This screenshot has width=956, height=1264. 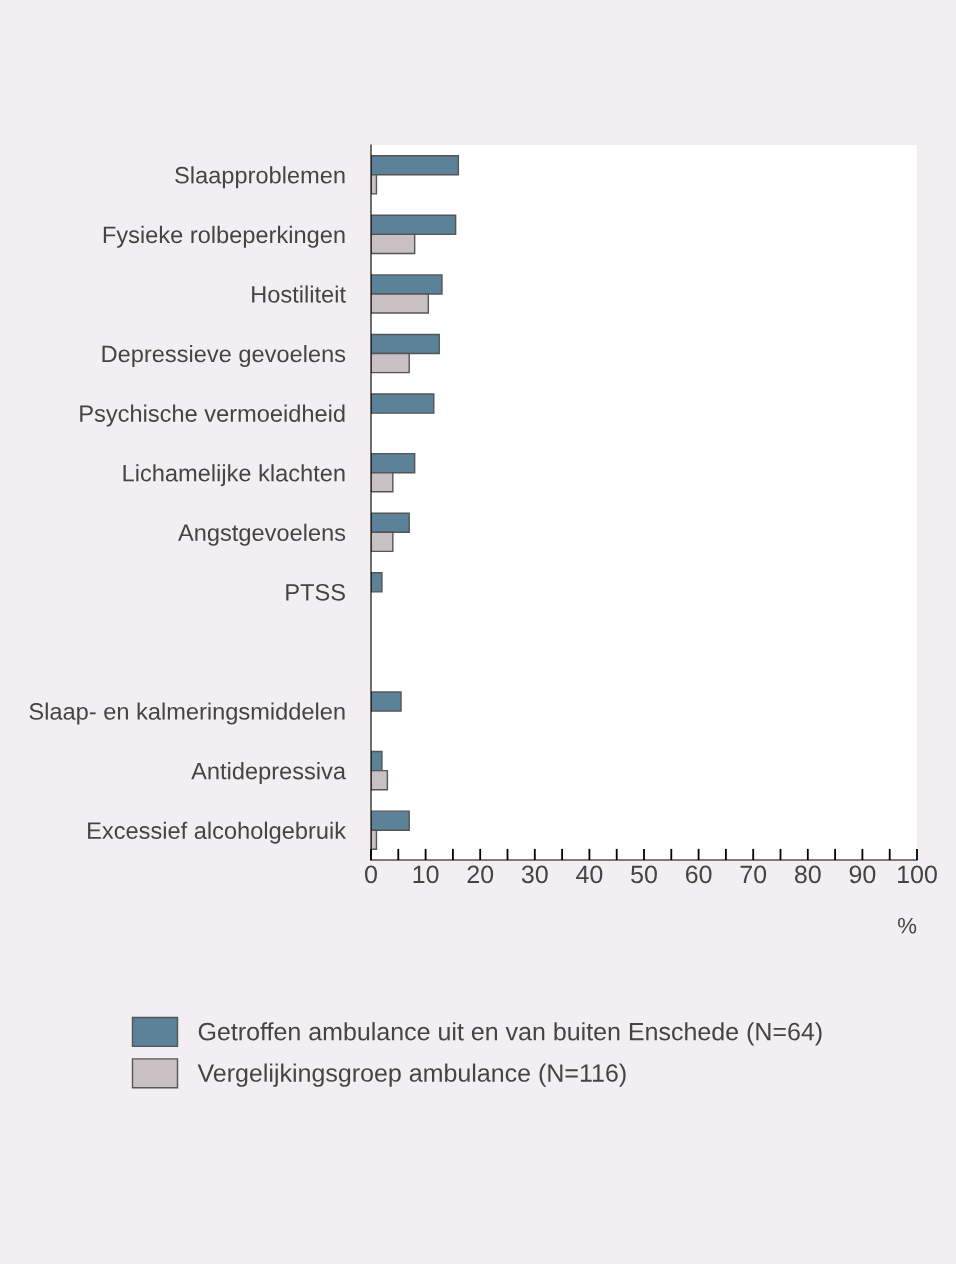 What do you see at coordinates (217, 832) in the screenshot?
I see `y-tick-label: Excessief alcoholgebruik` at bounding box center [217, 832].